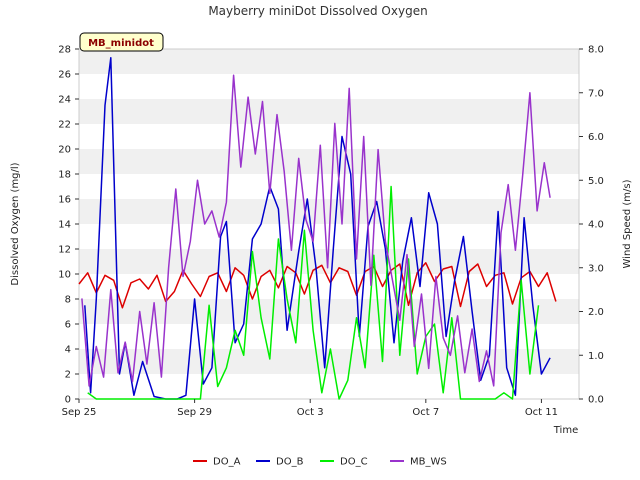 The height and width of the screenshot is (480, 640). I want to click on y-tick-label: 0, so click(68, 400).